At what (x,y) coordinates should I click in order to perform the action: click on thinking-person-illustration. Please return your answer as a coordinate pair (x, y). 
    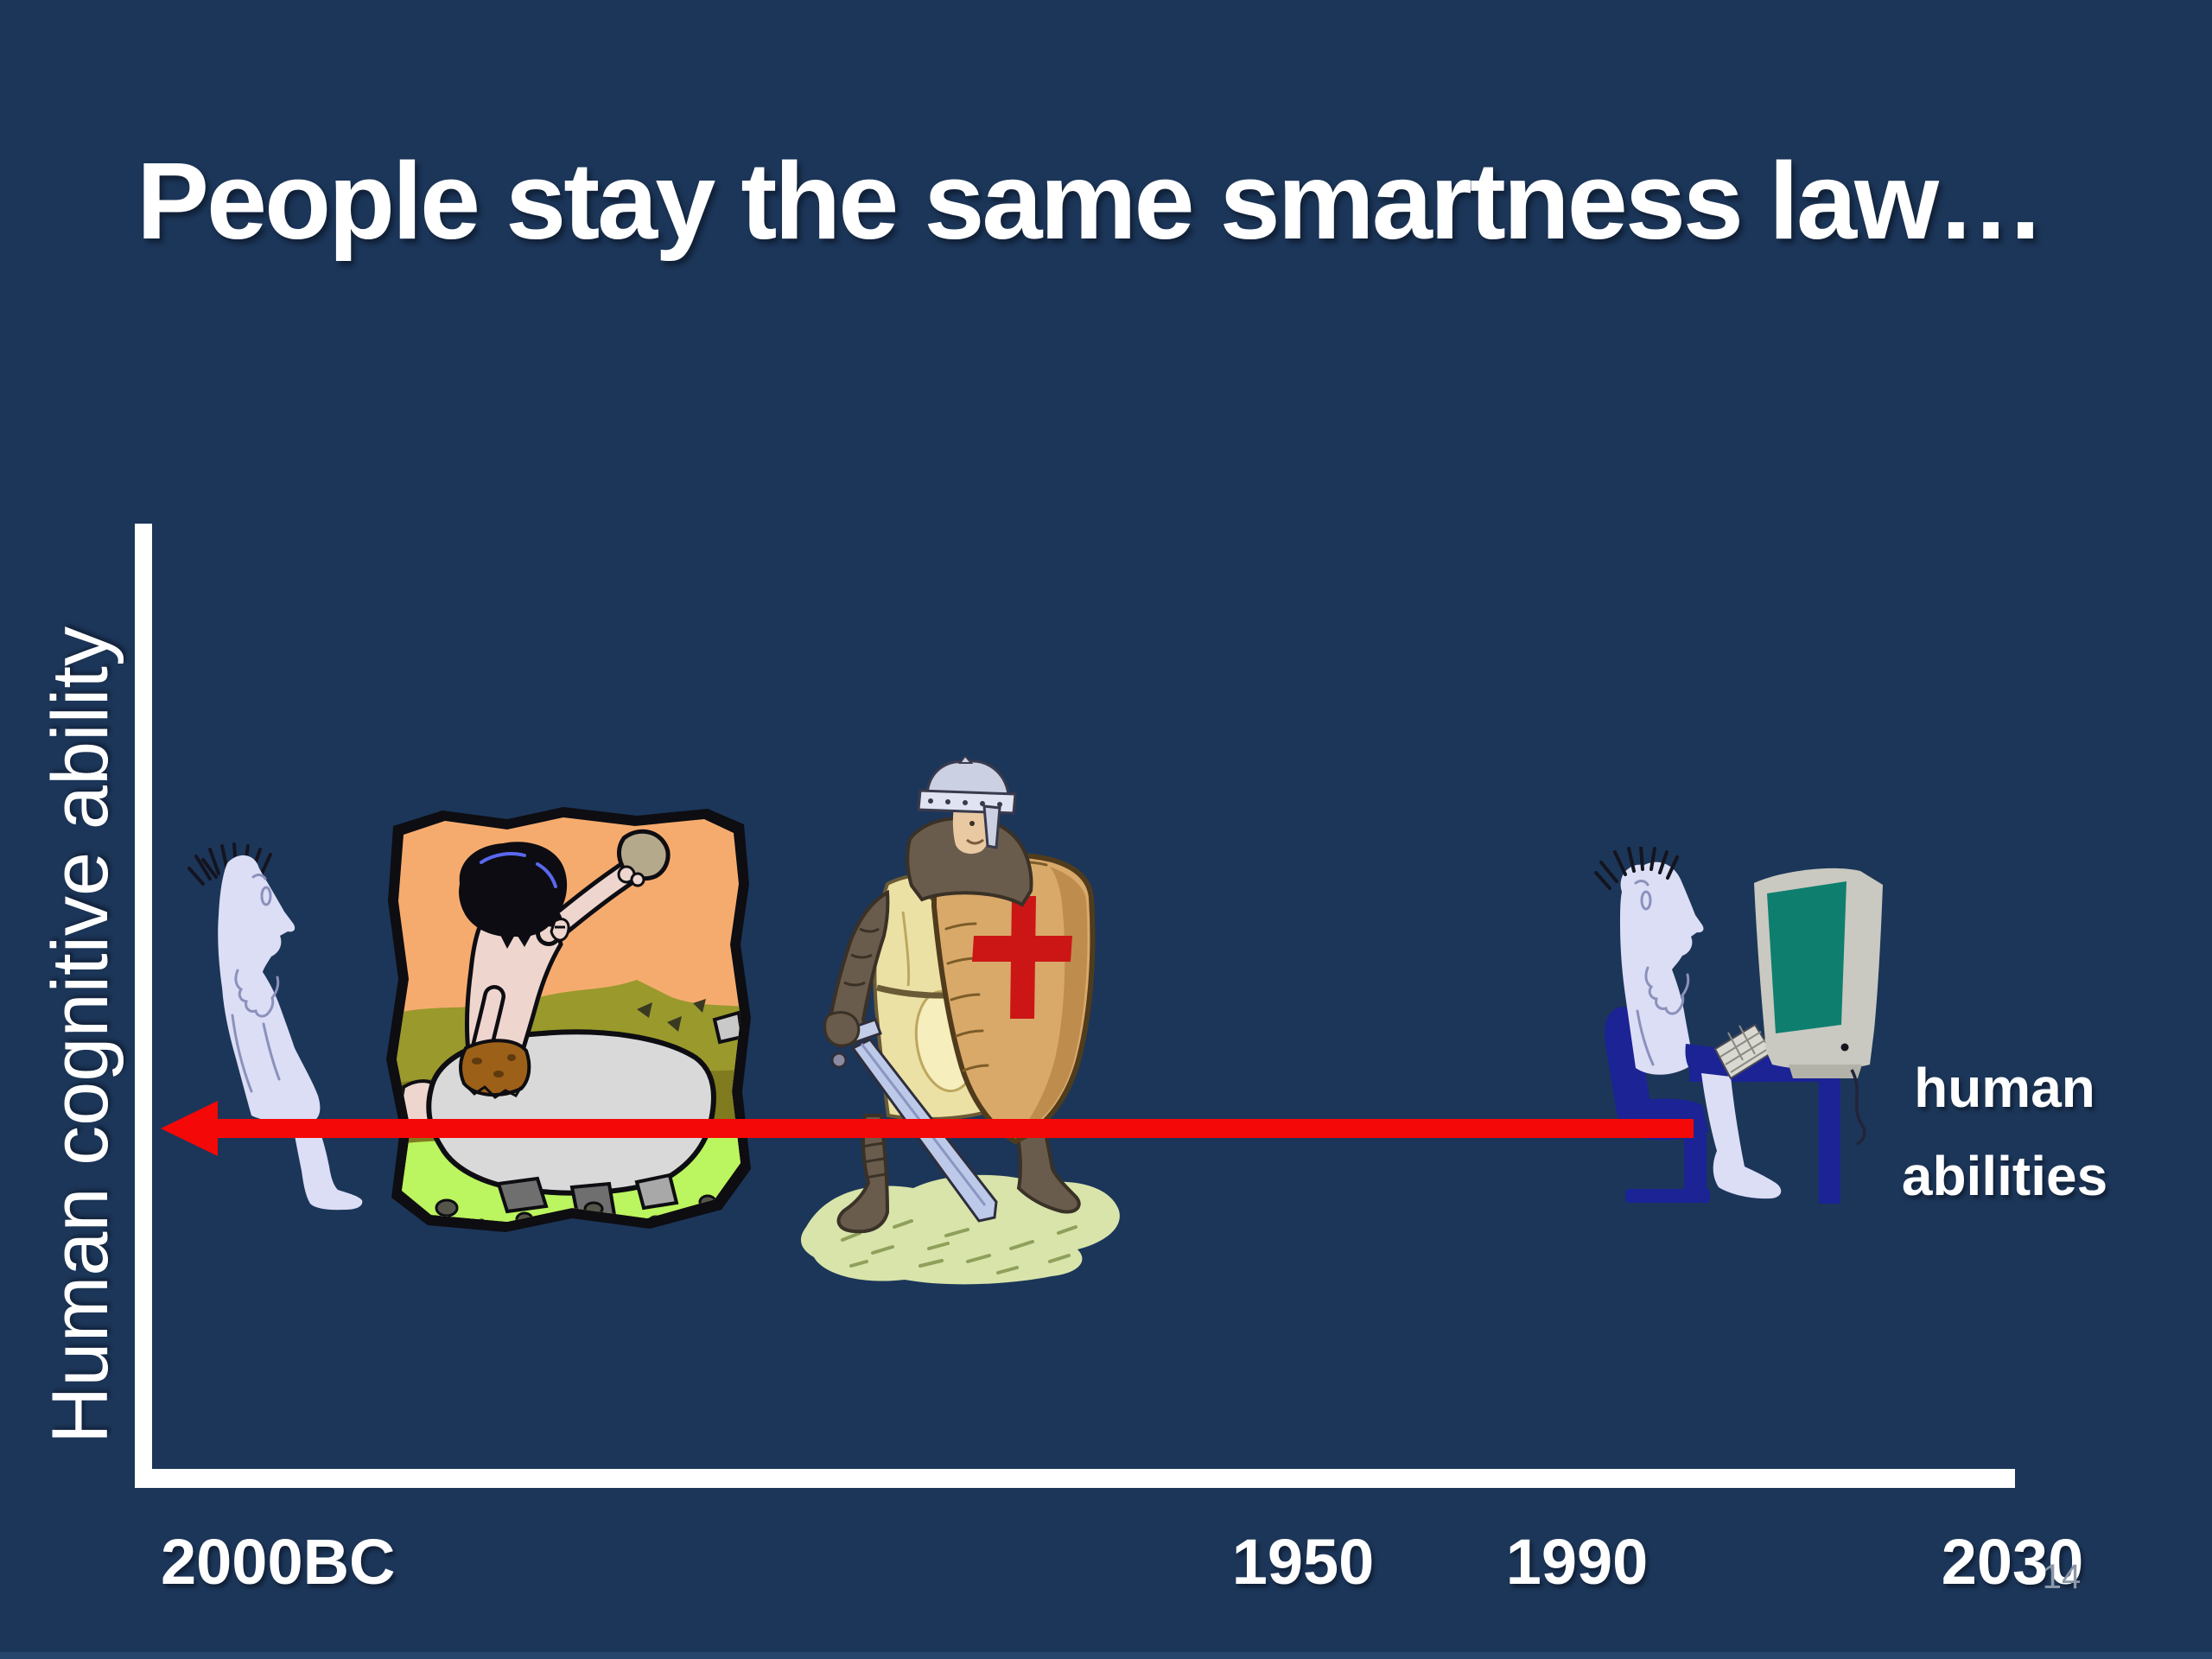
    Looking at the image, I should click on (275, 1026).